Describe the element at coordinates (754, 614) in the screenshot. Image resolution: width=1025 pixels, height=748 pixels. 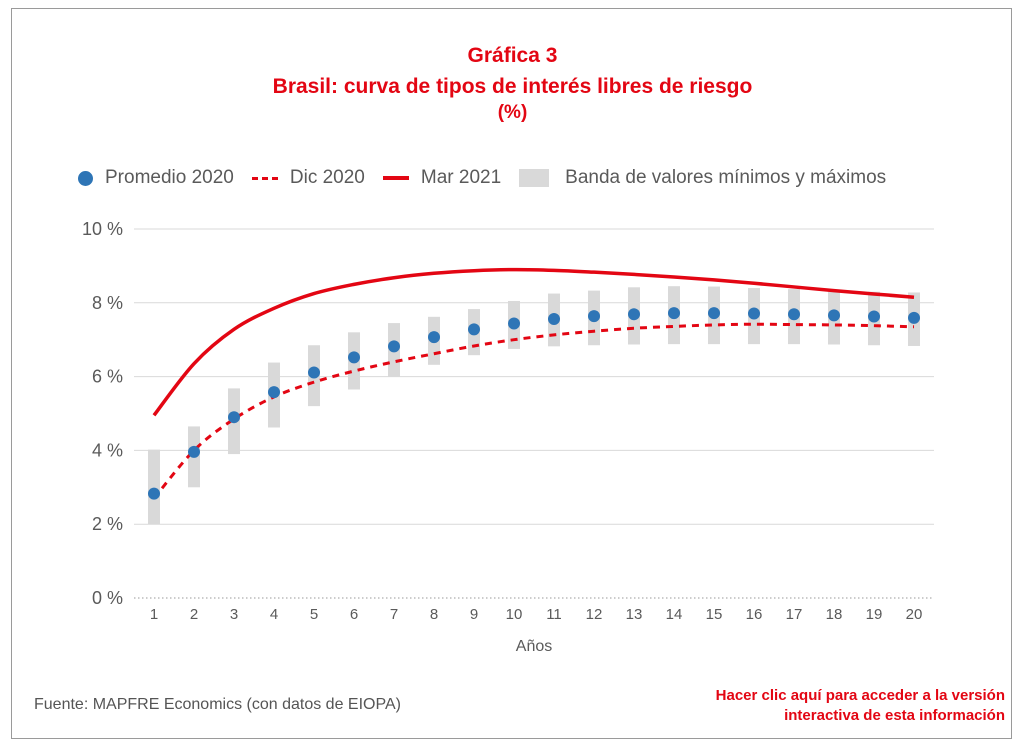
I see `x-tick-label: 16` at that location.